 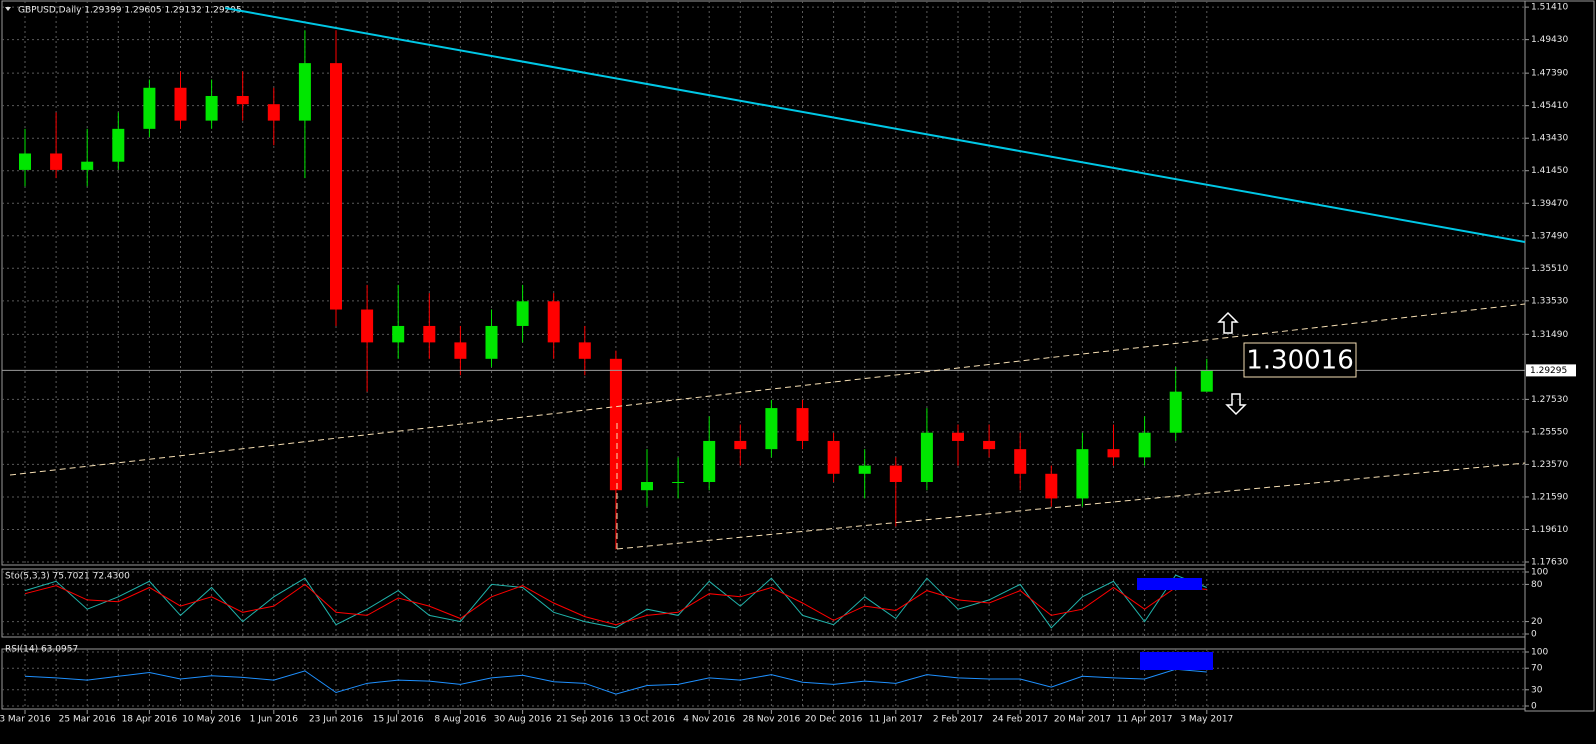 I want to click on x-tick-label: 24 Feb 2017, so click(x=1020, y=720).